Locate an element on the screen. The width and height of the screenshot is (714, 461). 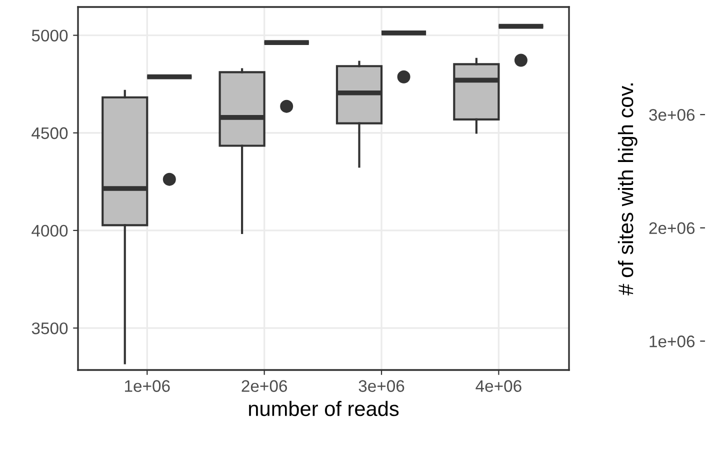
x-tick-label: 4e+06 is located at coordinates (499, 386).